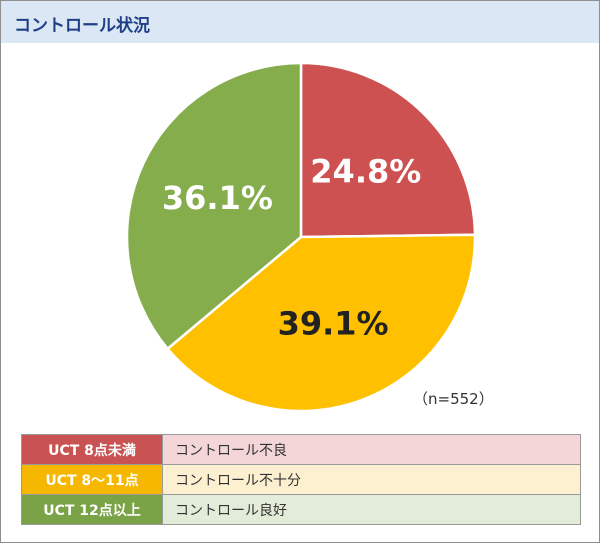 Image resolution: width=600 pixels, height=543 pixels. What do you see at coordinates (453, 399) in the screenshot?
I see `sample-size-label: （n=552）` at bounding box center [453, 399].